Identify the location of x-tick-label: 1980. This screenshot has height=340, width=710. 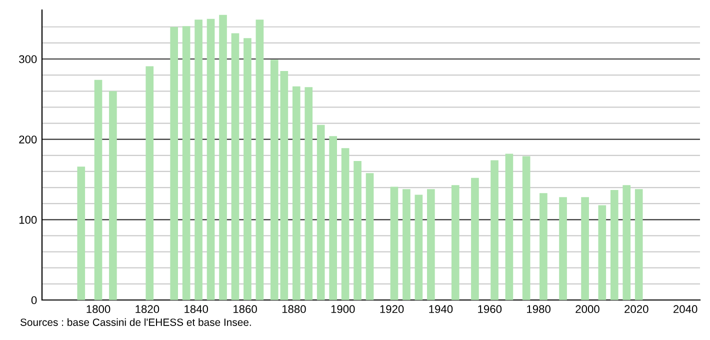
(538, 309).